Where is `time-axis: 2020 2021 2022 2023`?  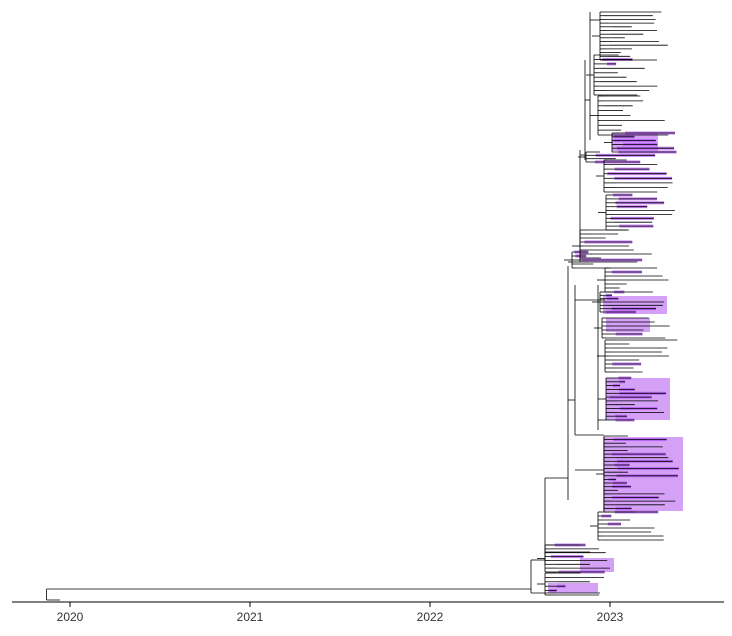
time-axis: 2020 2021 2022 2023 is located at coordinates (368, 612).